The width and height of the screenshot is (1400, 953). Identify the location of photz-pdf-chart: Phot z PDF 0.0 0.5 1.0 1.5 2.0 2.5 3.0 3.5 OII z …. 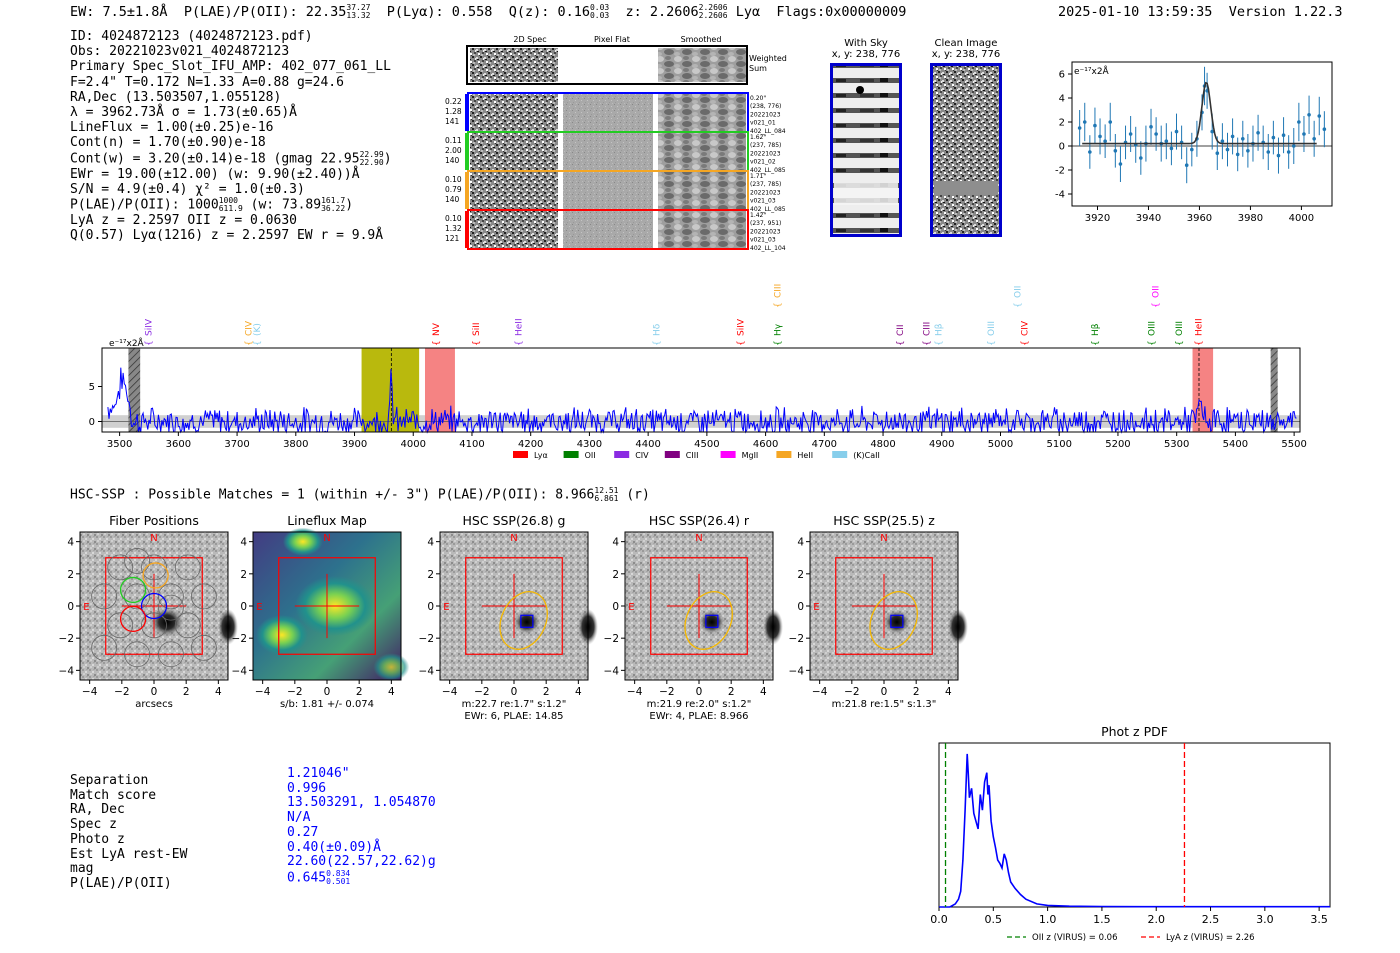
(1130, 833).